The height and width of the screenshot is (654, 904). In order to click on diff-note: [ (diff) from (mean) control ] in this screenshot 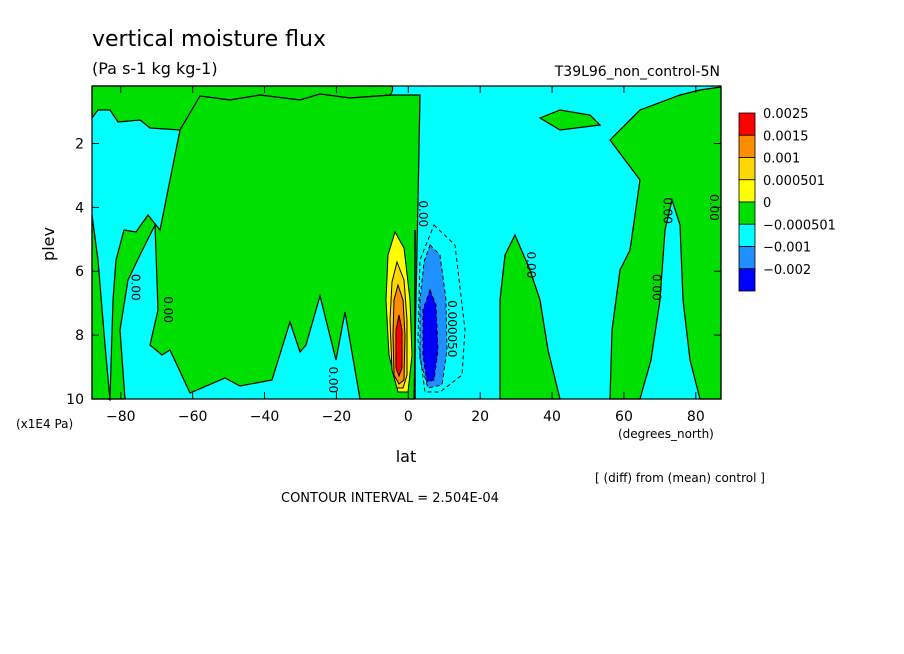, I will do `click(680, 478)`.